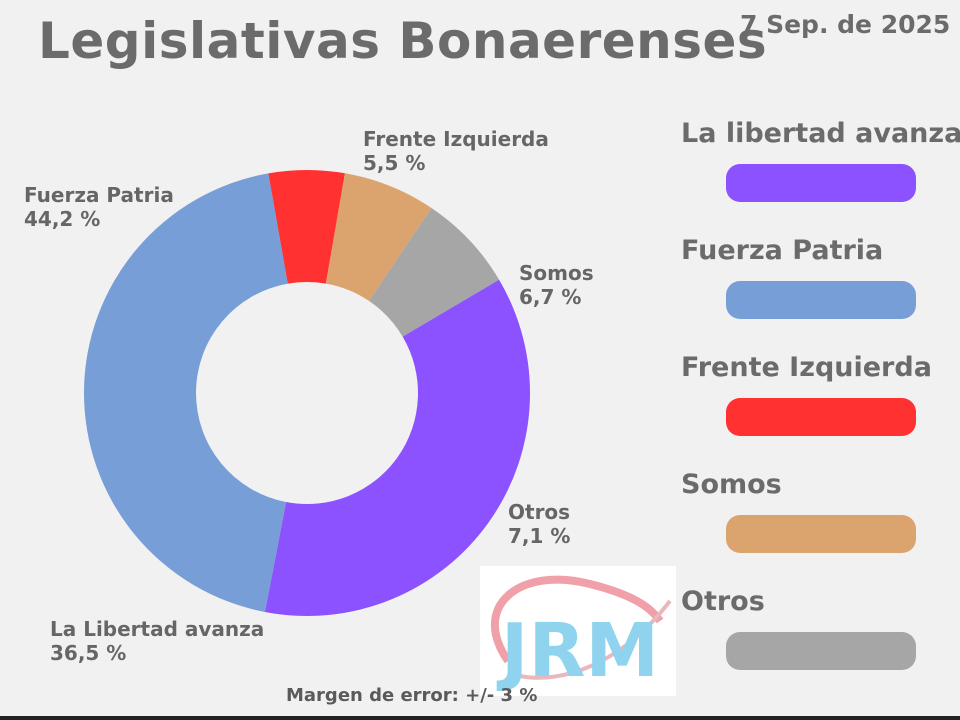  What do you see at coordinates (723, 601) in the screenshot?
I see `legend-label: Otros` at bounding box center [723, 601].